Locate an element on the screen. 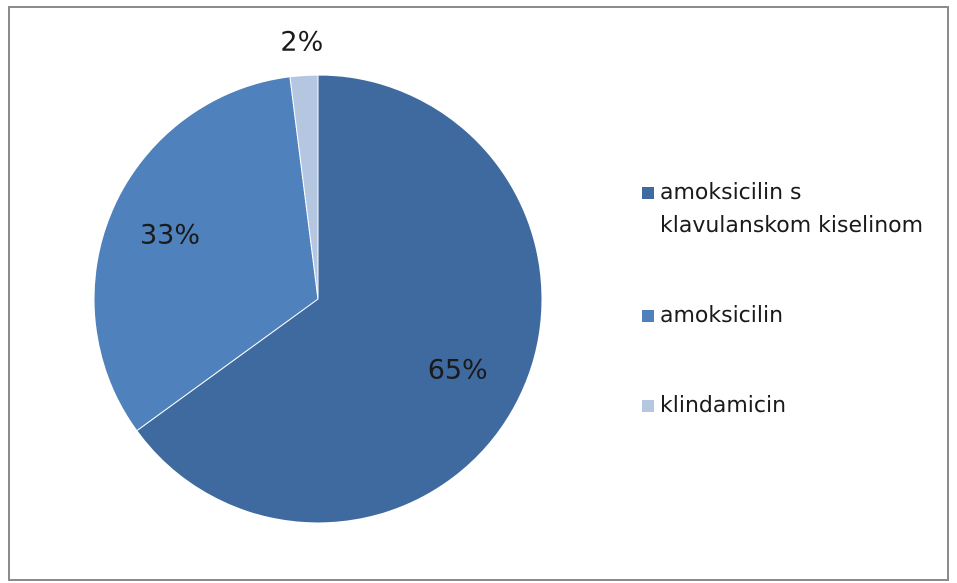  data-label-2: 33% is located at coordinates (170, 234).